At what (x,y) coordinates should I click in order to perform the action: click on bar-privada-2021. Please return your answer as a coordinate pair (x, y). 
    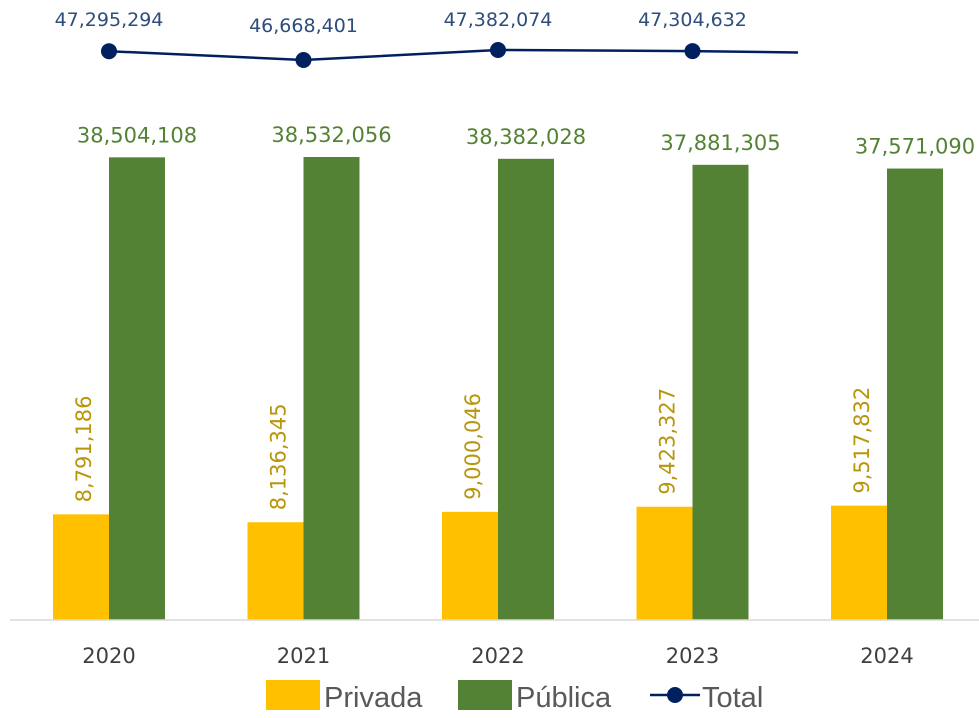
    Looking at the image, I should click on (275, 571).